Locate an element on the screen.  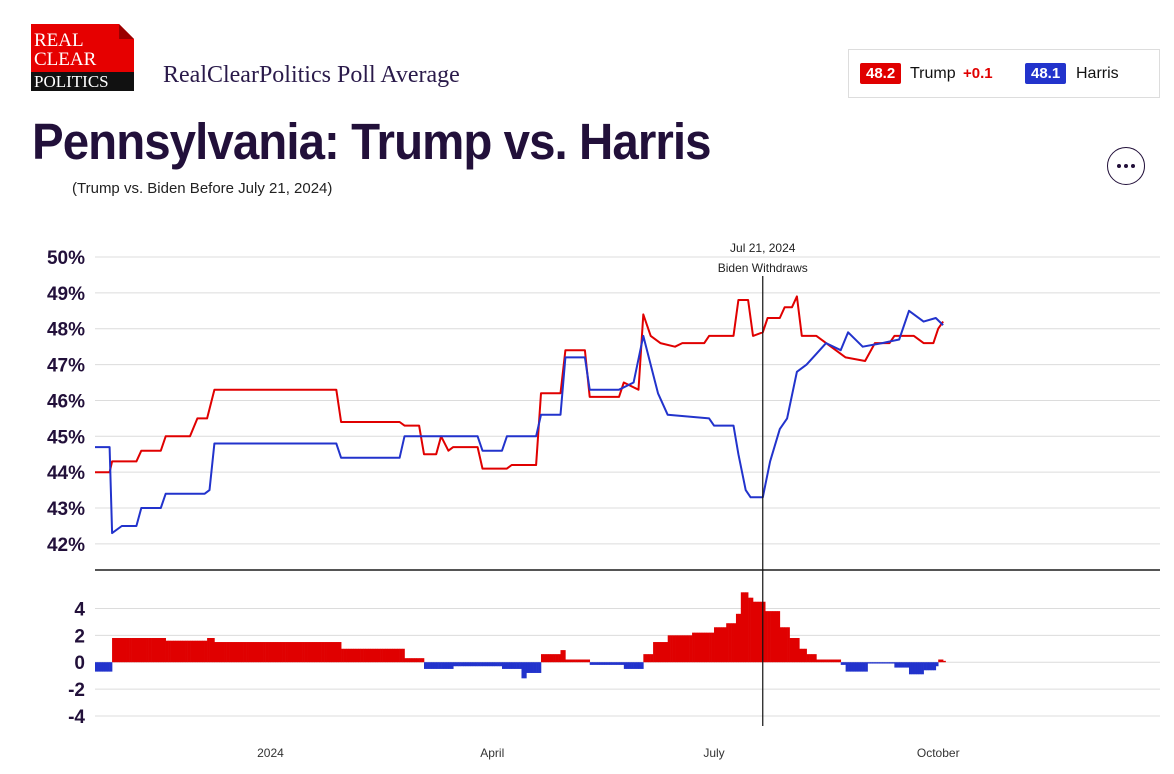
more-options-button is located at coordinates (1126, 166).